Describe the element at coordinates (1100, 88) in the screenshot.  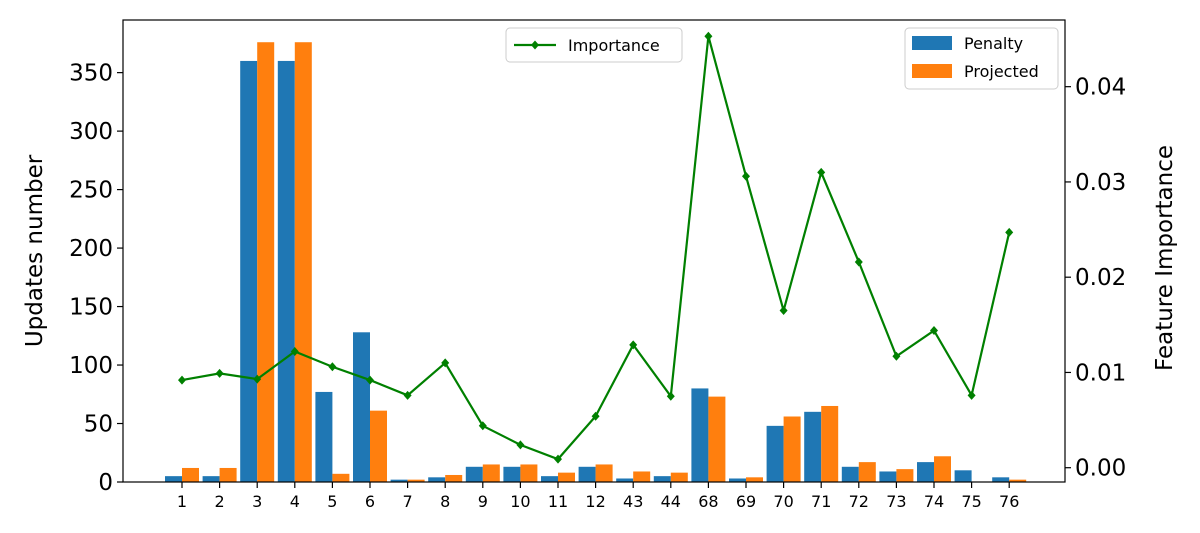
I see `right-tick-label-4: 0.04` at that location.